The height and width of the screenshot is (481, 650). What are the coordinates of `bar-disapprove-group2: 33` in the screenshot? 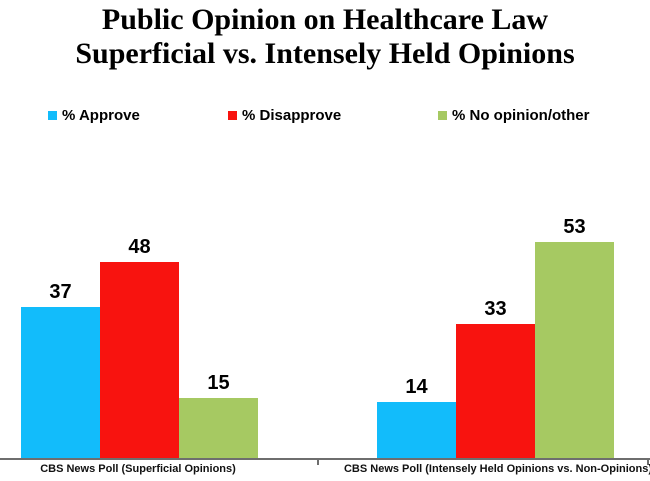 It's located at (495, 378).